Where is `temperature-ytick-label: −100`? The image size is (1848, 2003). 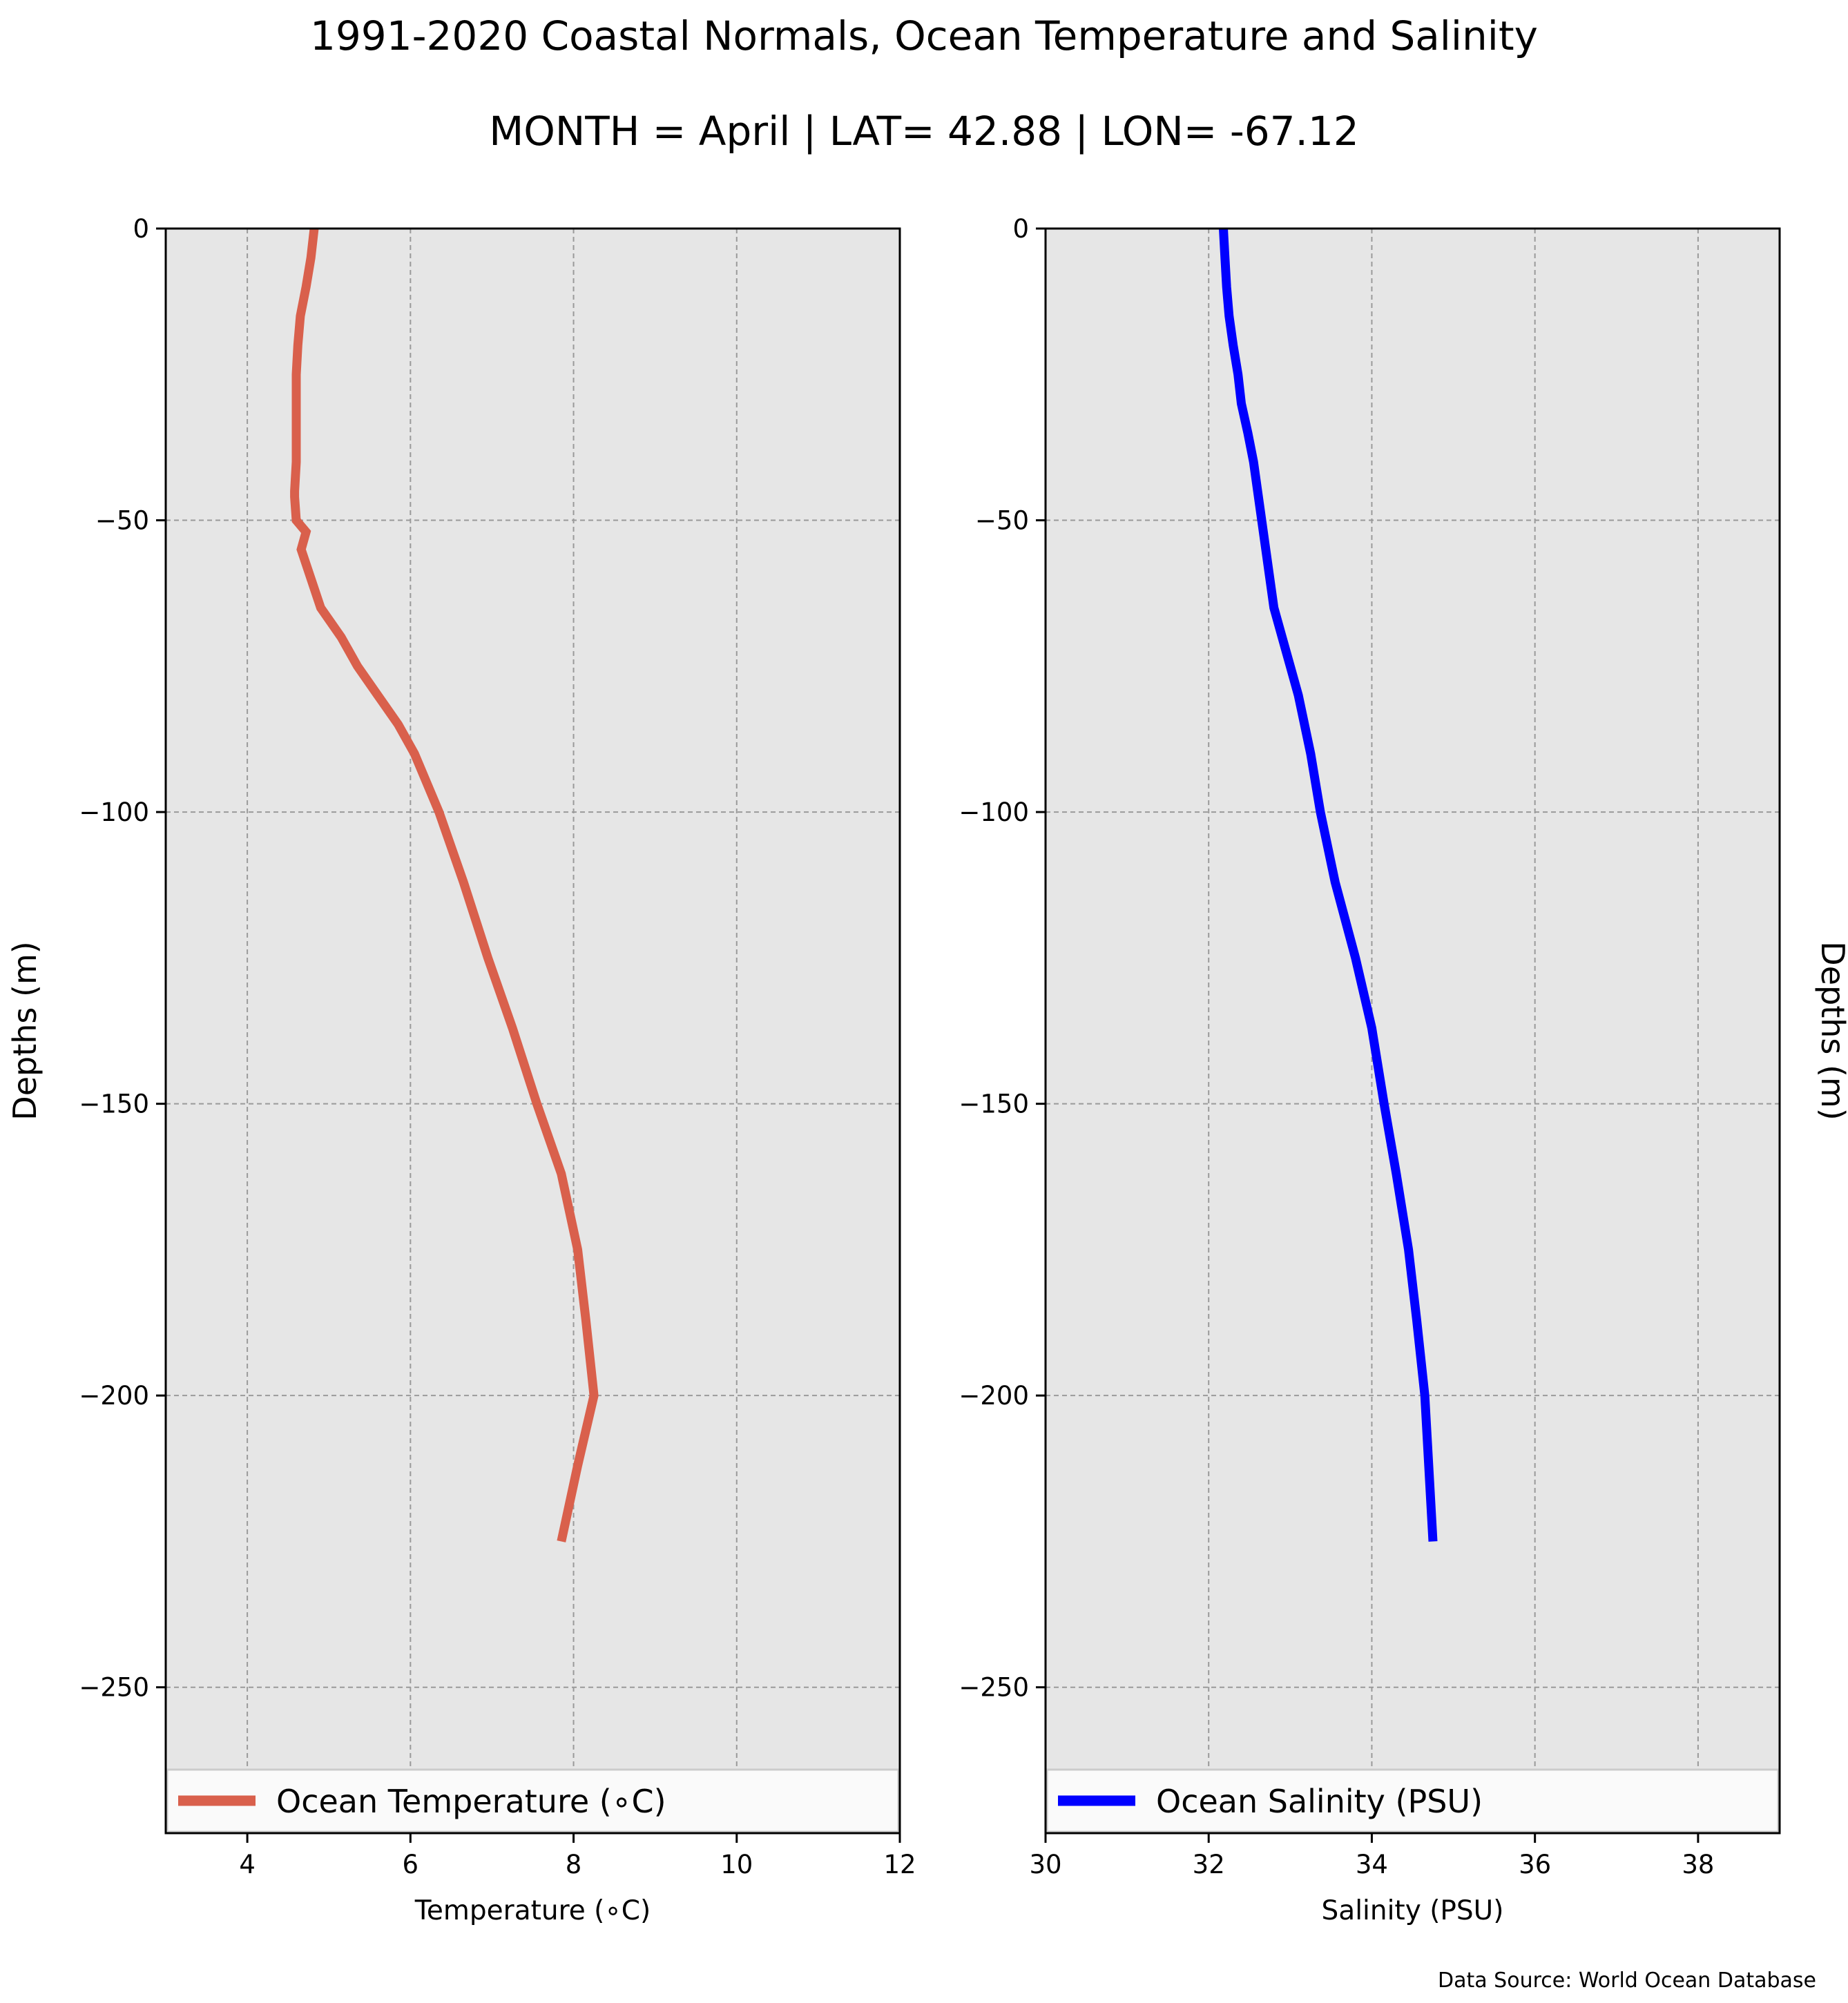
temperature-ytick-label: −100 is located at coordinates (114, 812).